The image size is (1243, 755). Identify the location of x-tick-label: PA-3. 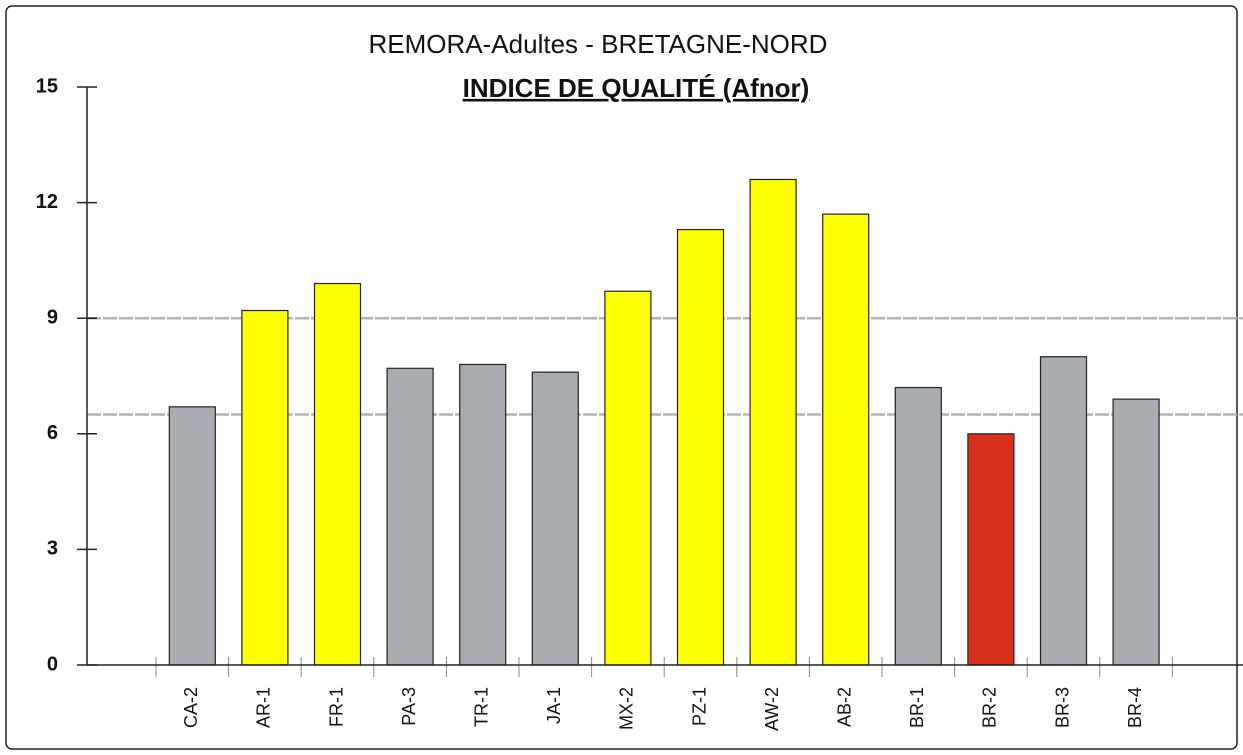
(409, 706).